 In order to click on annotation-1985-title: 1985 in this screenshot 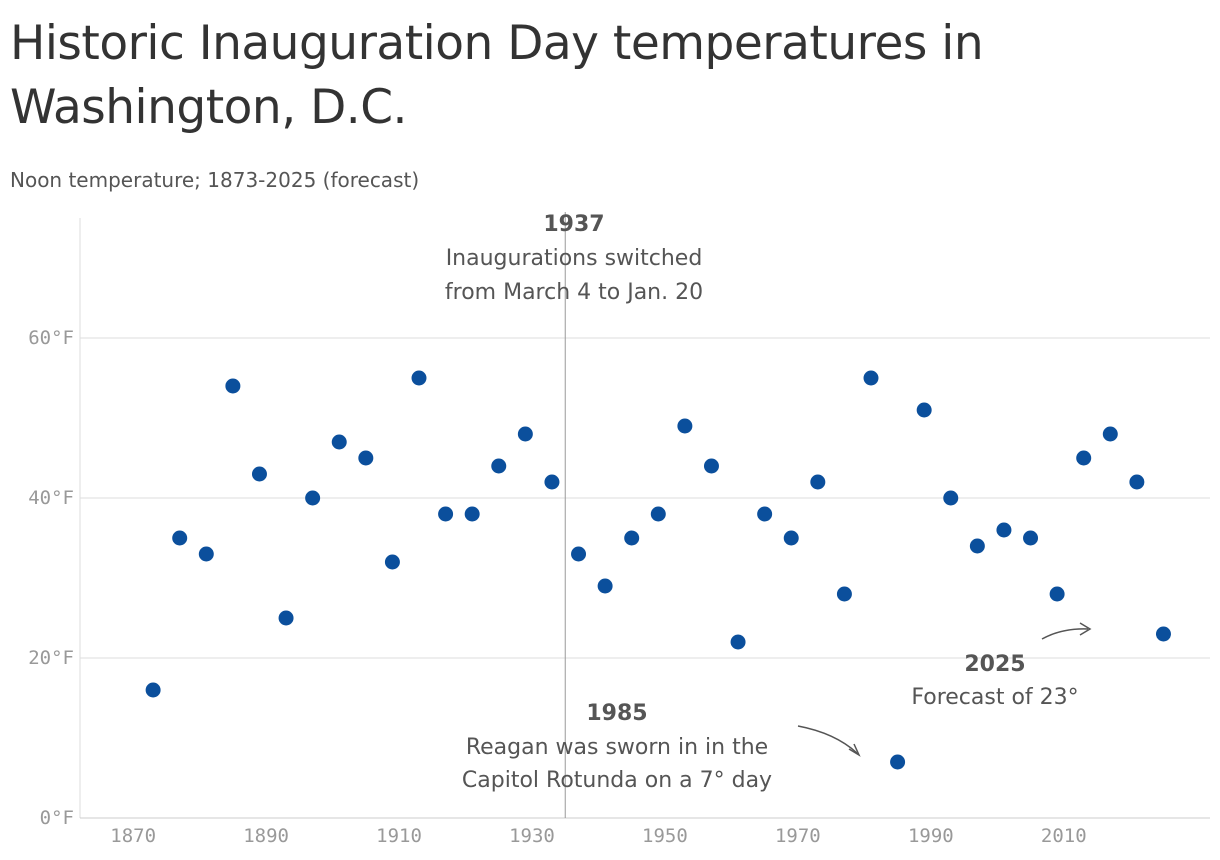, I will do `click(616, 713)`.